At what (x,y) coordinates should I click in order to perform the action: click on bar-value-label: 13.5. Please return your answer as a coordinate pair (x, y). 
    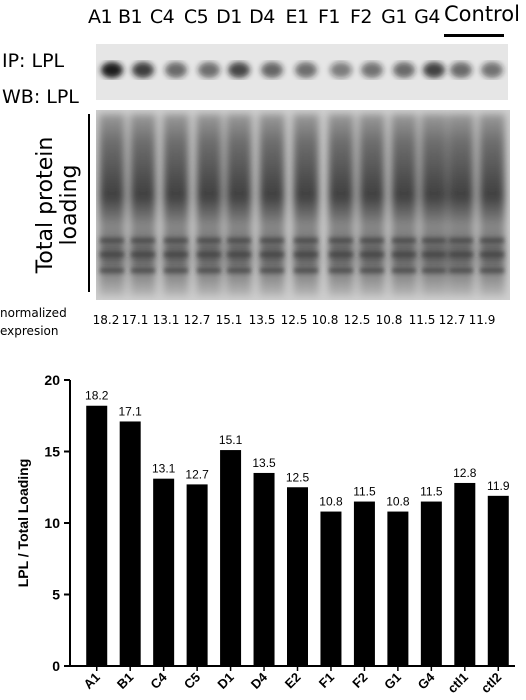
    Looking at the image, I should click on (264, 463).